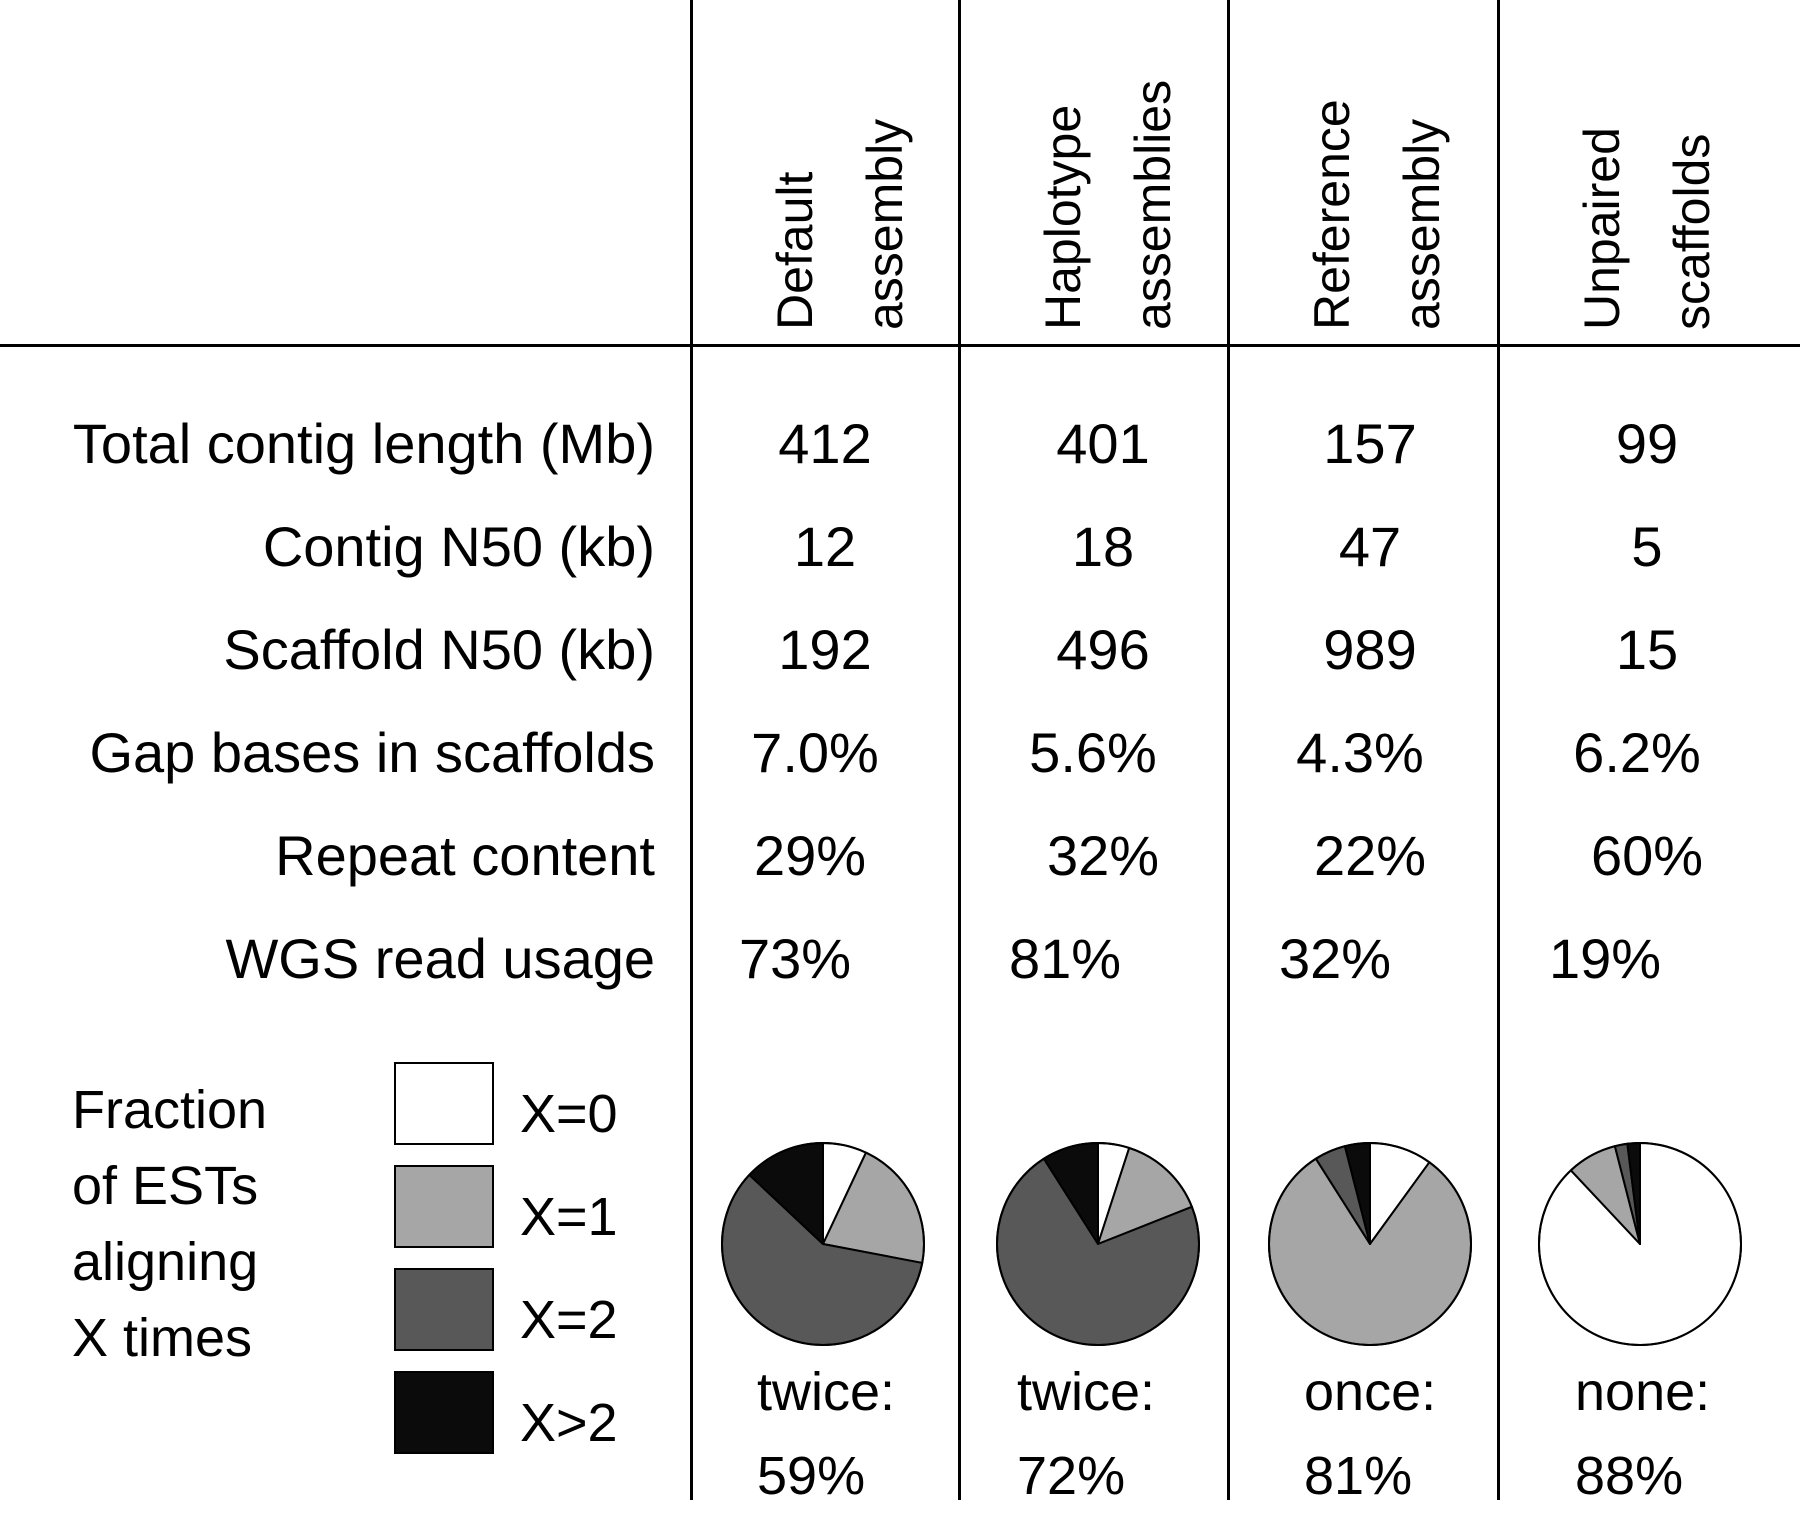  What do you see at coordinates (1643, 1434) in the screenshot?
I see `pie-caption-unpaired: none: 88%` at bounding box center [1643, 1434].